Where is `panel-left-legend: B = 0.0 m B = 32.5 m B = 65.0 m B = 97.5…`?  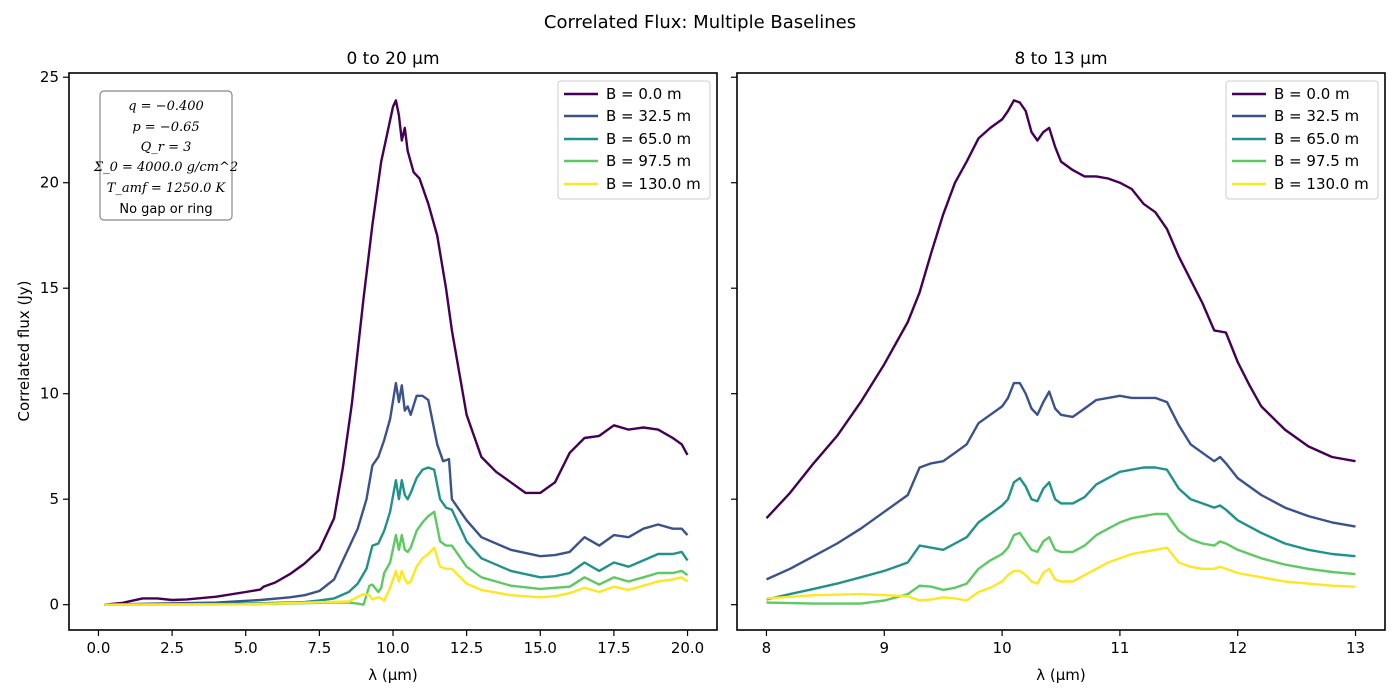 panel-left-legend: B = 0.0 m B = 32.5 m B = 65.0 m B = 97.5… is located at coordinates (634, 140).